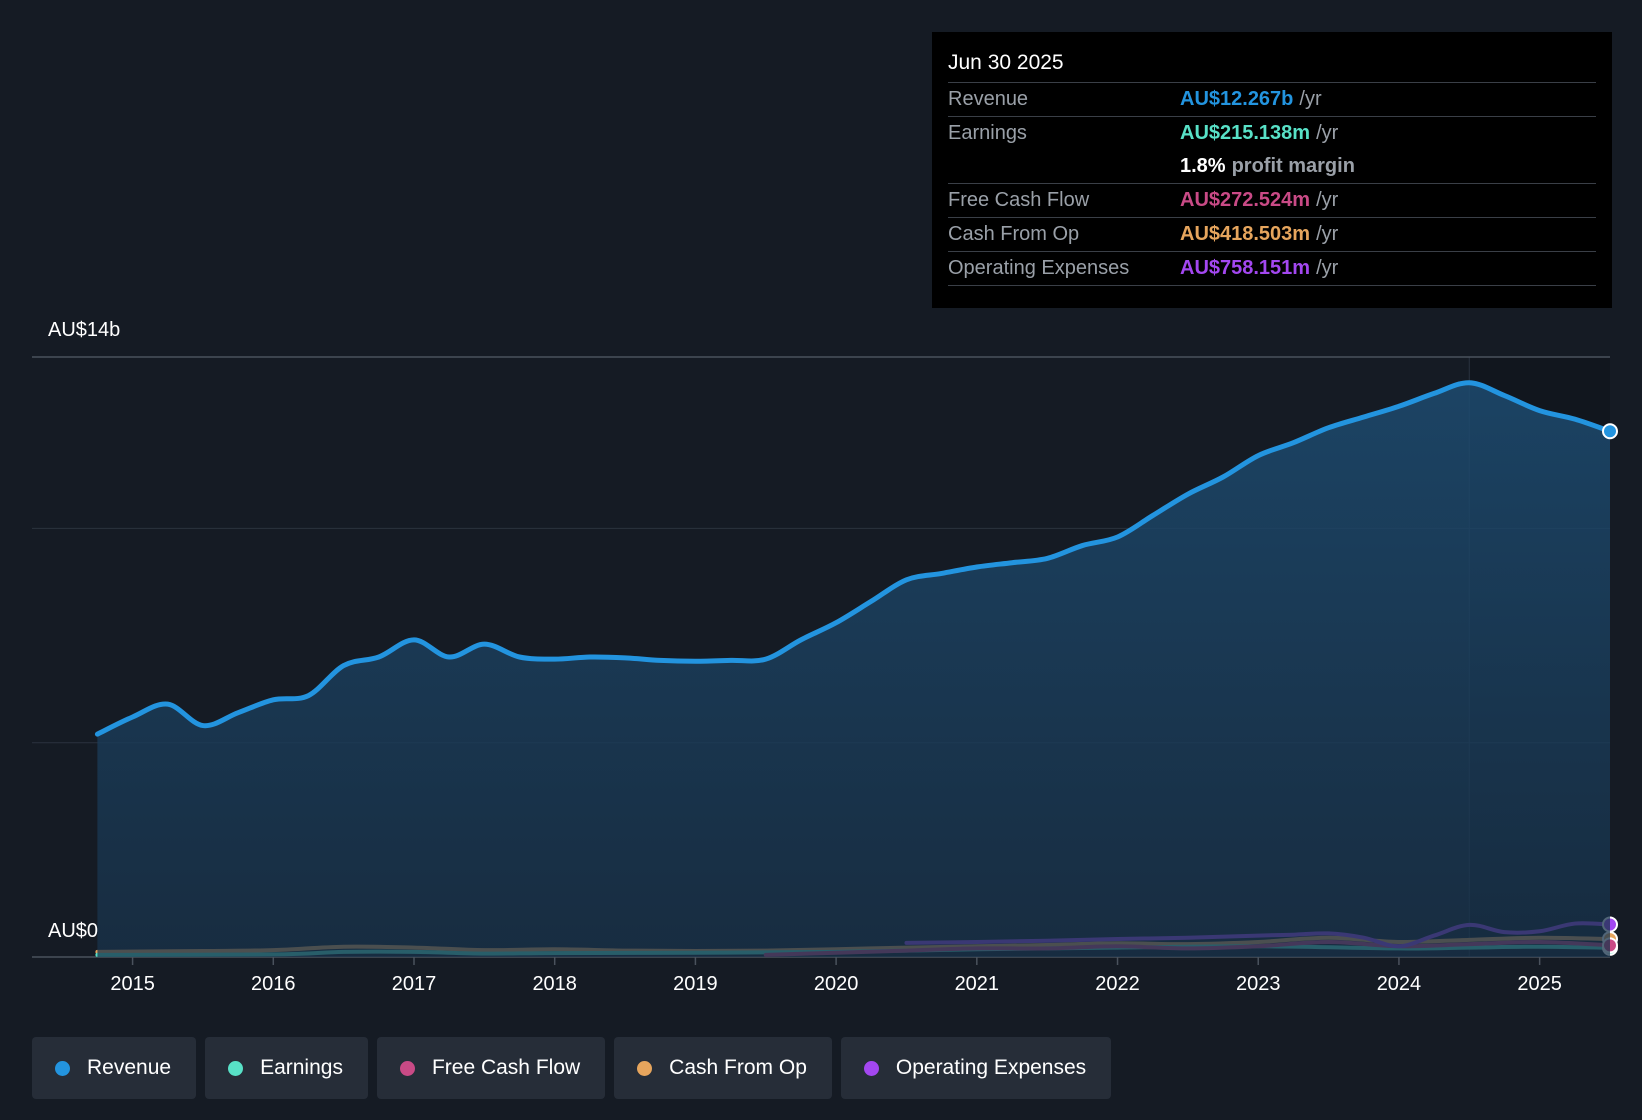  Describe the element at coordinates (132, 984) in the screenshot. I see `x-tick-label: 2015` at that location.